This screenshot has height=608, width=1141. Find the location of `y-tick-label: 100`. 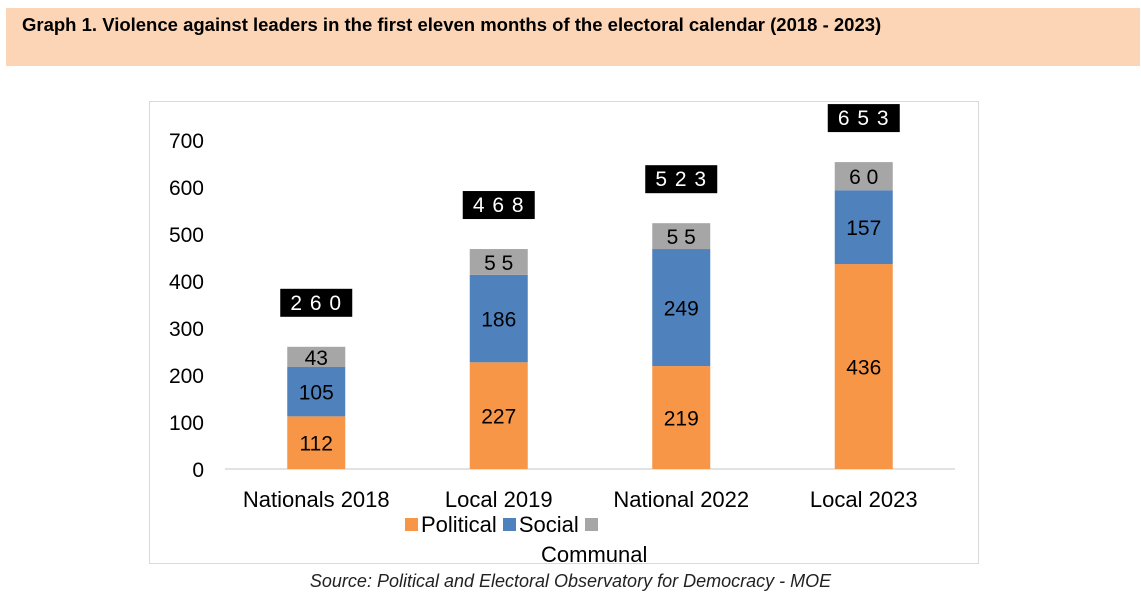

y-tick-label: 100 is located at coordinates (186, 423).